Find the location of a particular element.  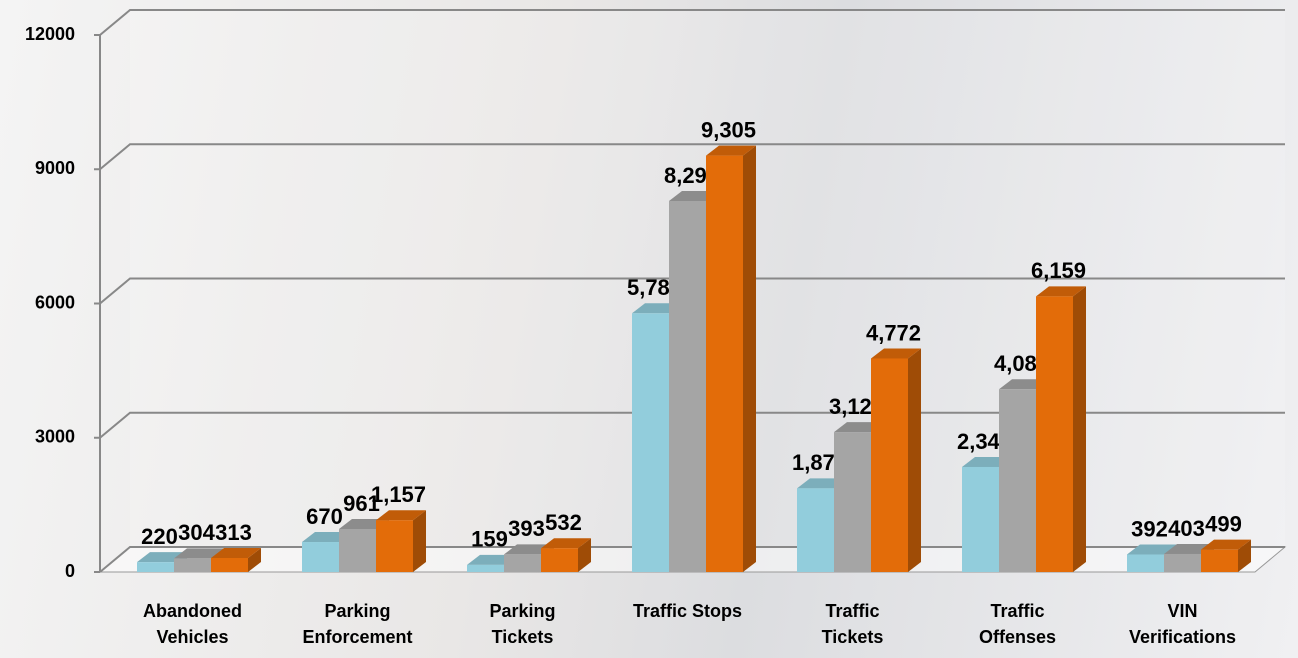

value-label: 4,772 is located at coordinates (893, 332).